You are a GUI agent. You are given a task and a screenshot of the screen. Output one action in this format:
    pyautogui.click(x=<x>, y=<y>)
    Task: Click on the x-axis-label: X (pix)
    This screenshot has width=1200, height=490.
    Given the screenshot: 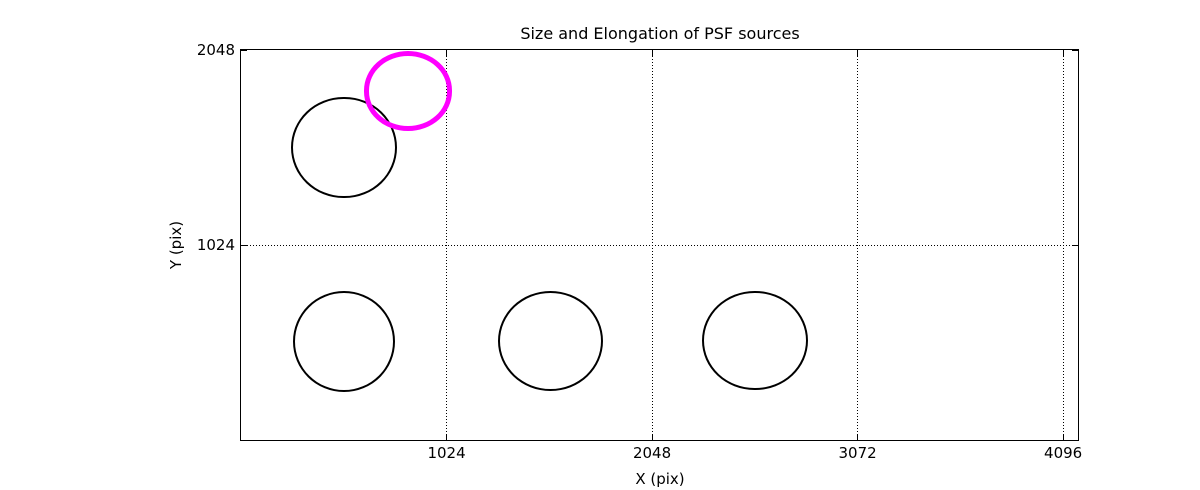 What is the action you would take?
    pyautogui.click(x=660, y=479)
    